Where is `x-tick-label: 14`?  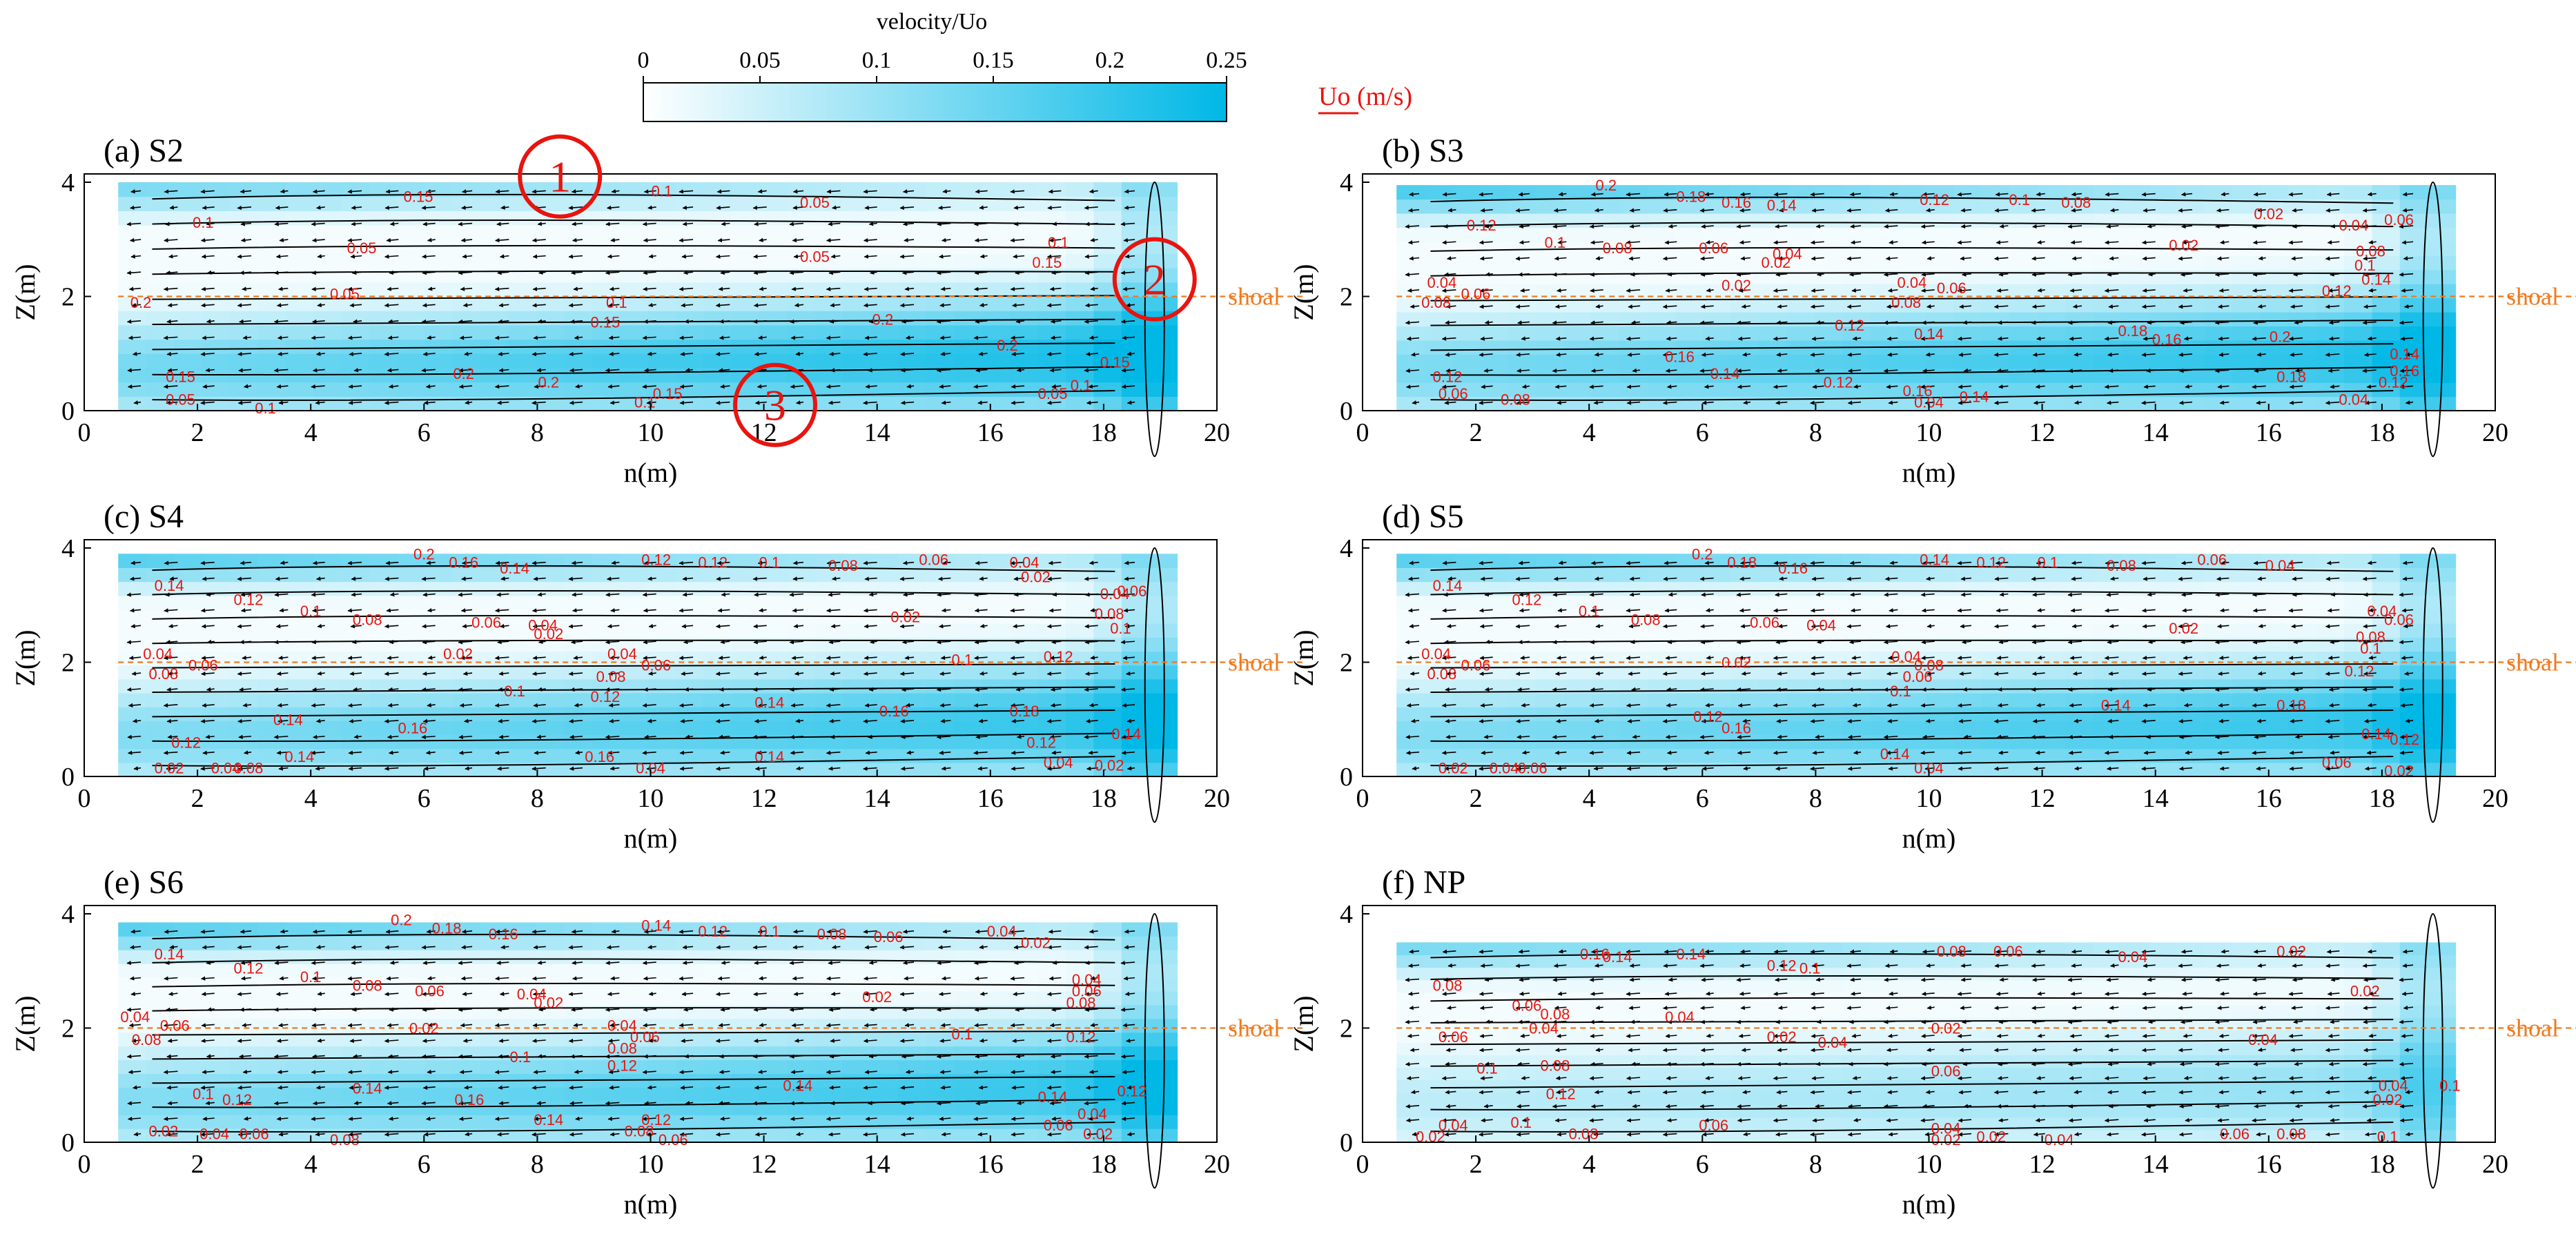
x-tick-label: 14 is located at coordinates (877, 798).